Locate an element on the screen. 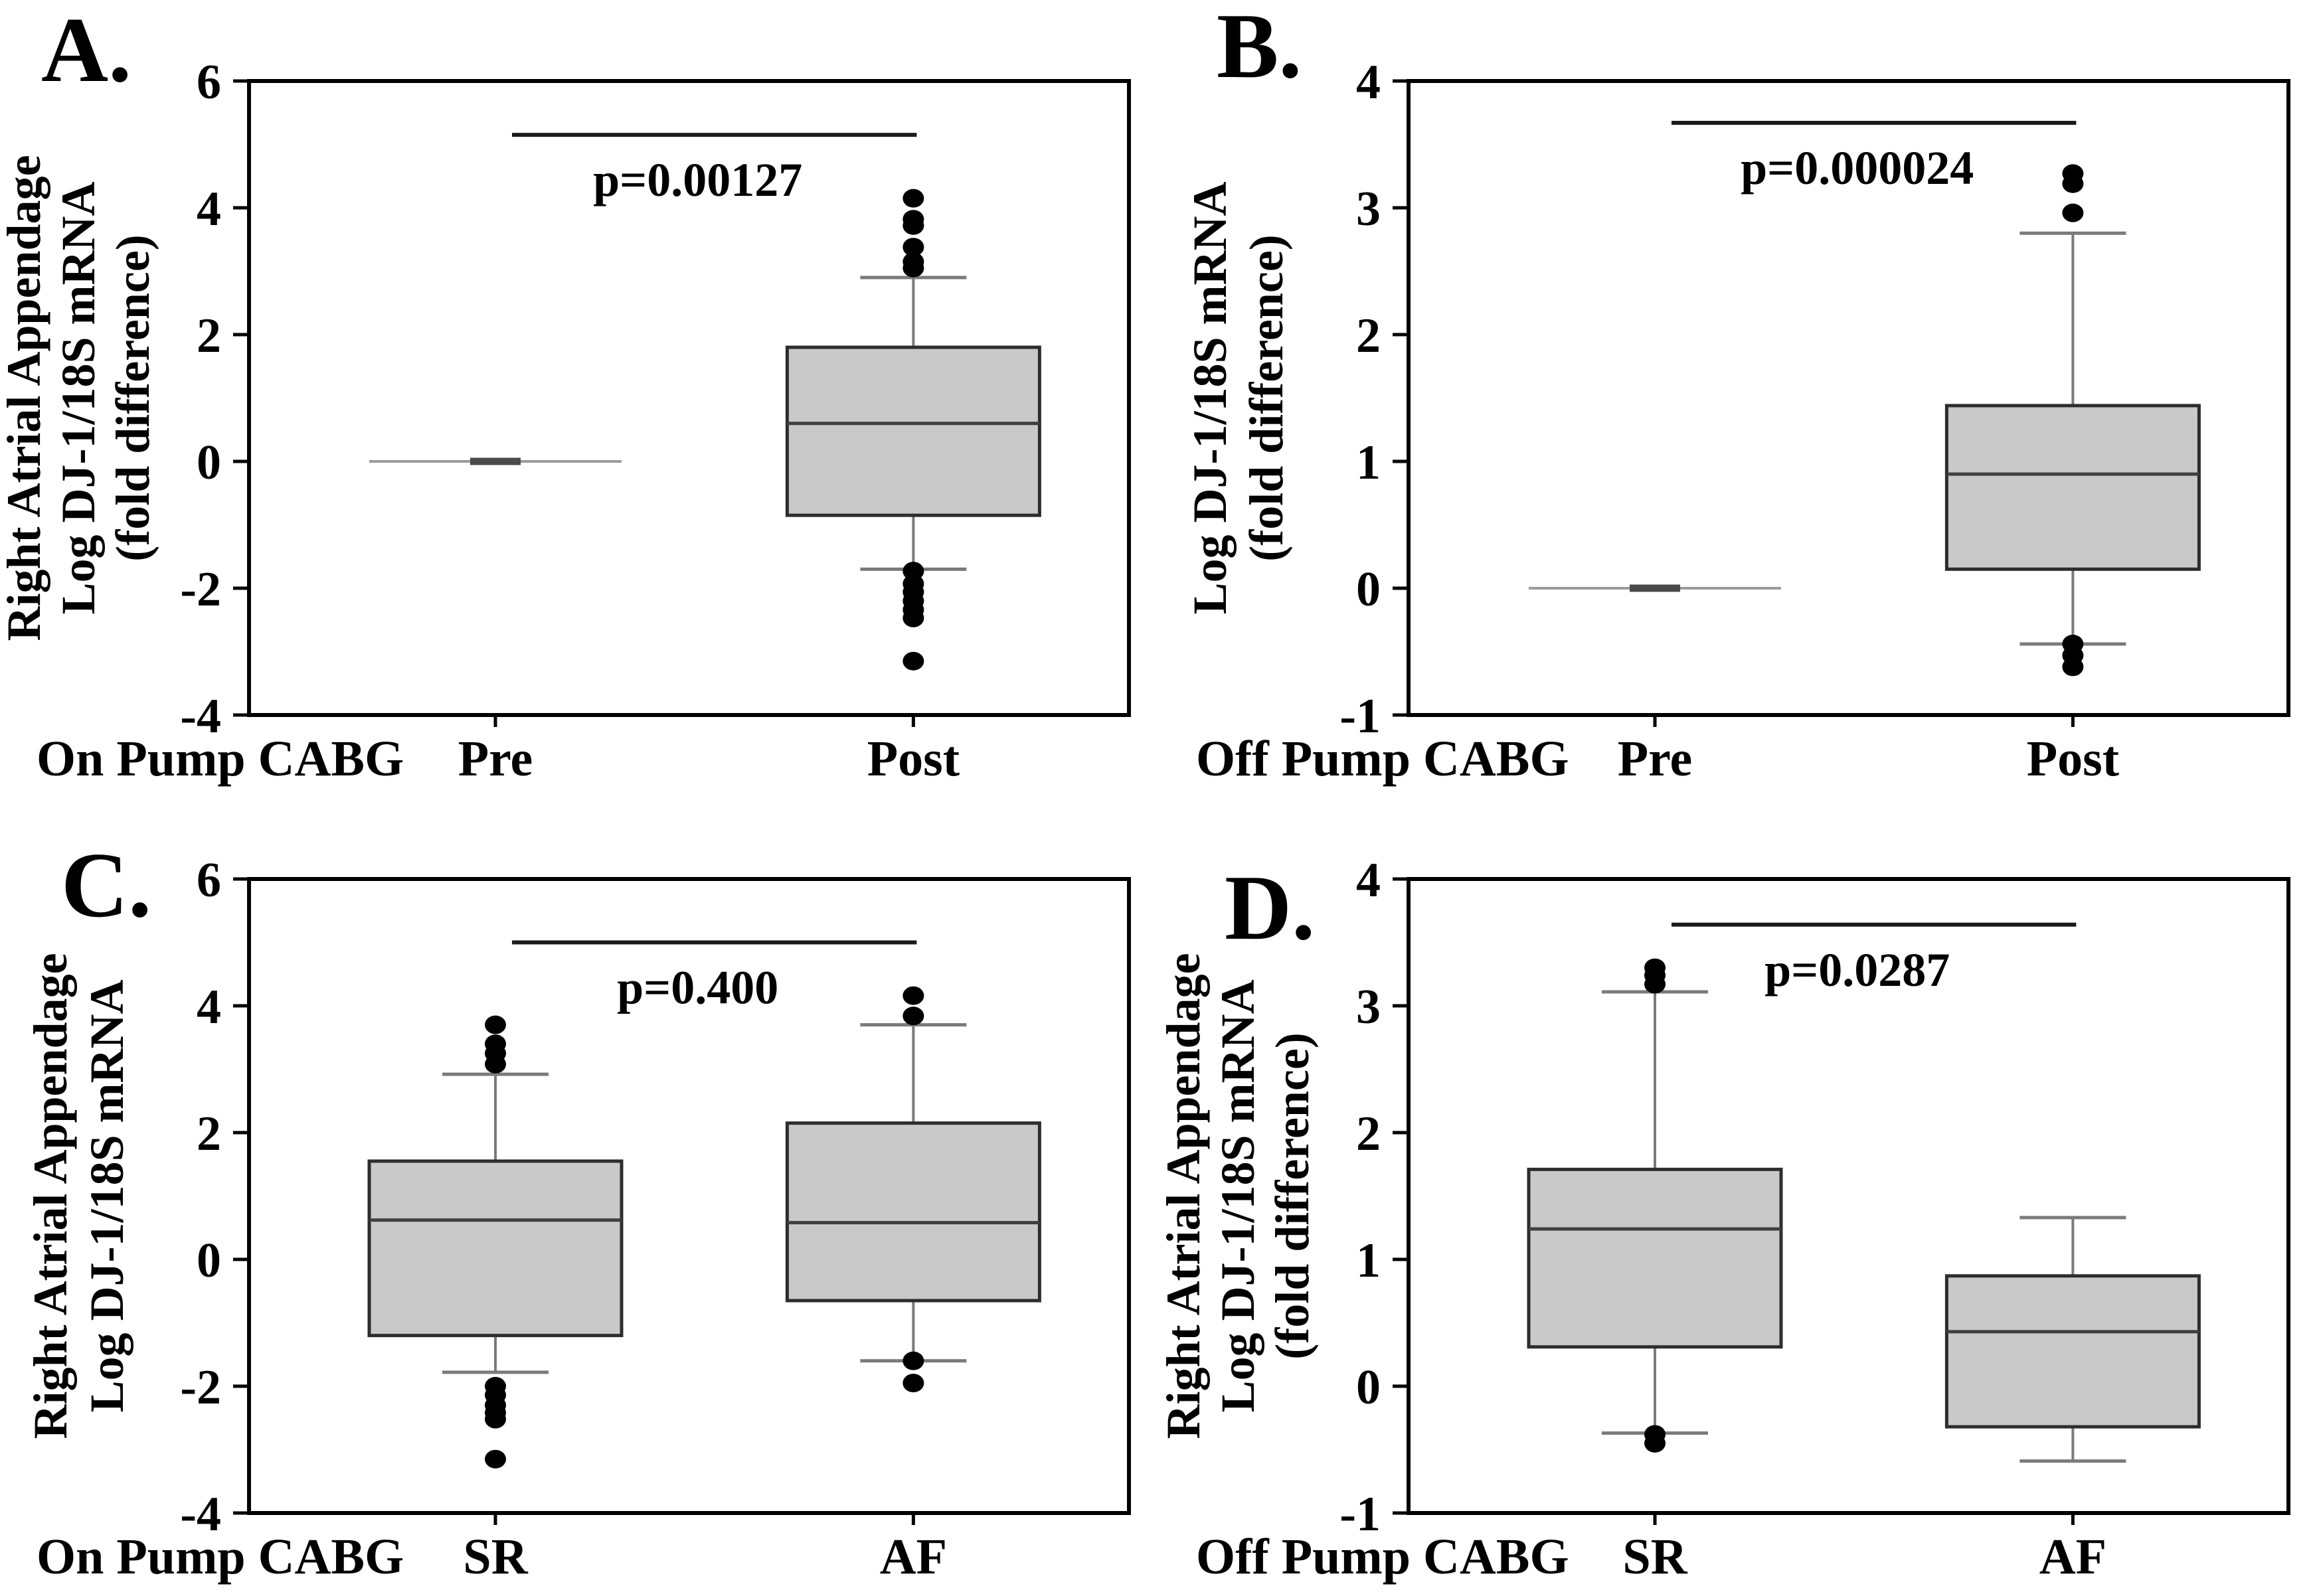  p-value-label: p=0.00127 is located at coordinates (697, 179).